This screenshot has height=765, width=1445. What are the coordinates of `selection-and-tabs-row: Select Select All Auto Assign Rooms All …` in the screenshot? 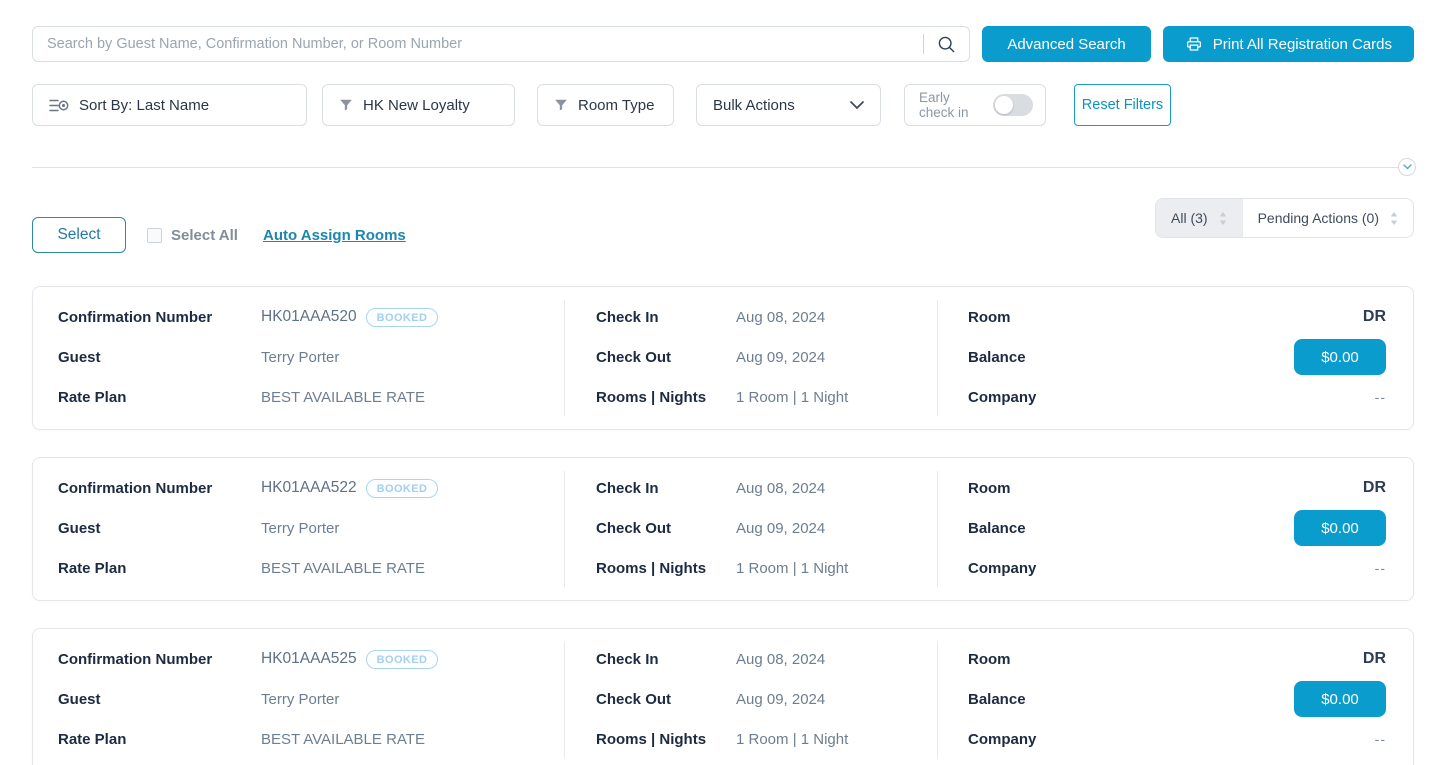 It's located at (723, 225).